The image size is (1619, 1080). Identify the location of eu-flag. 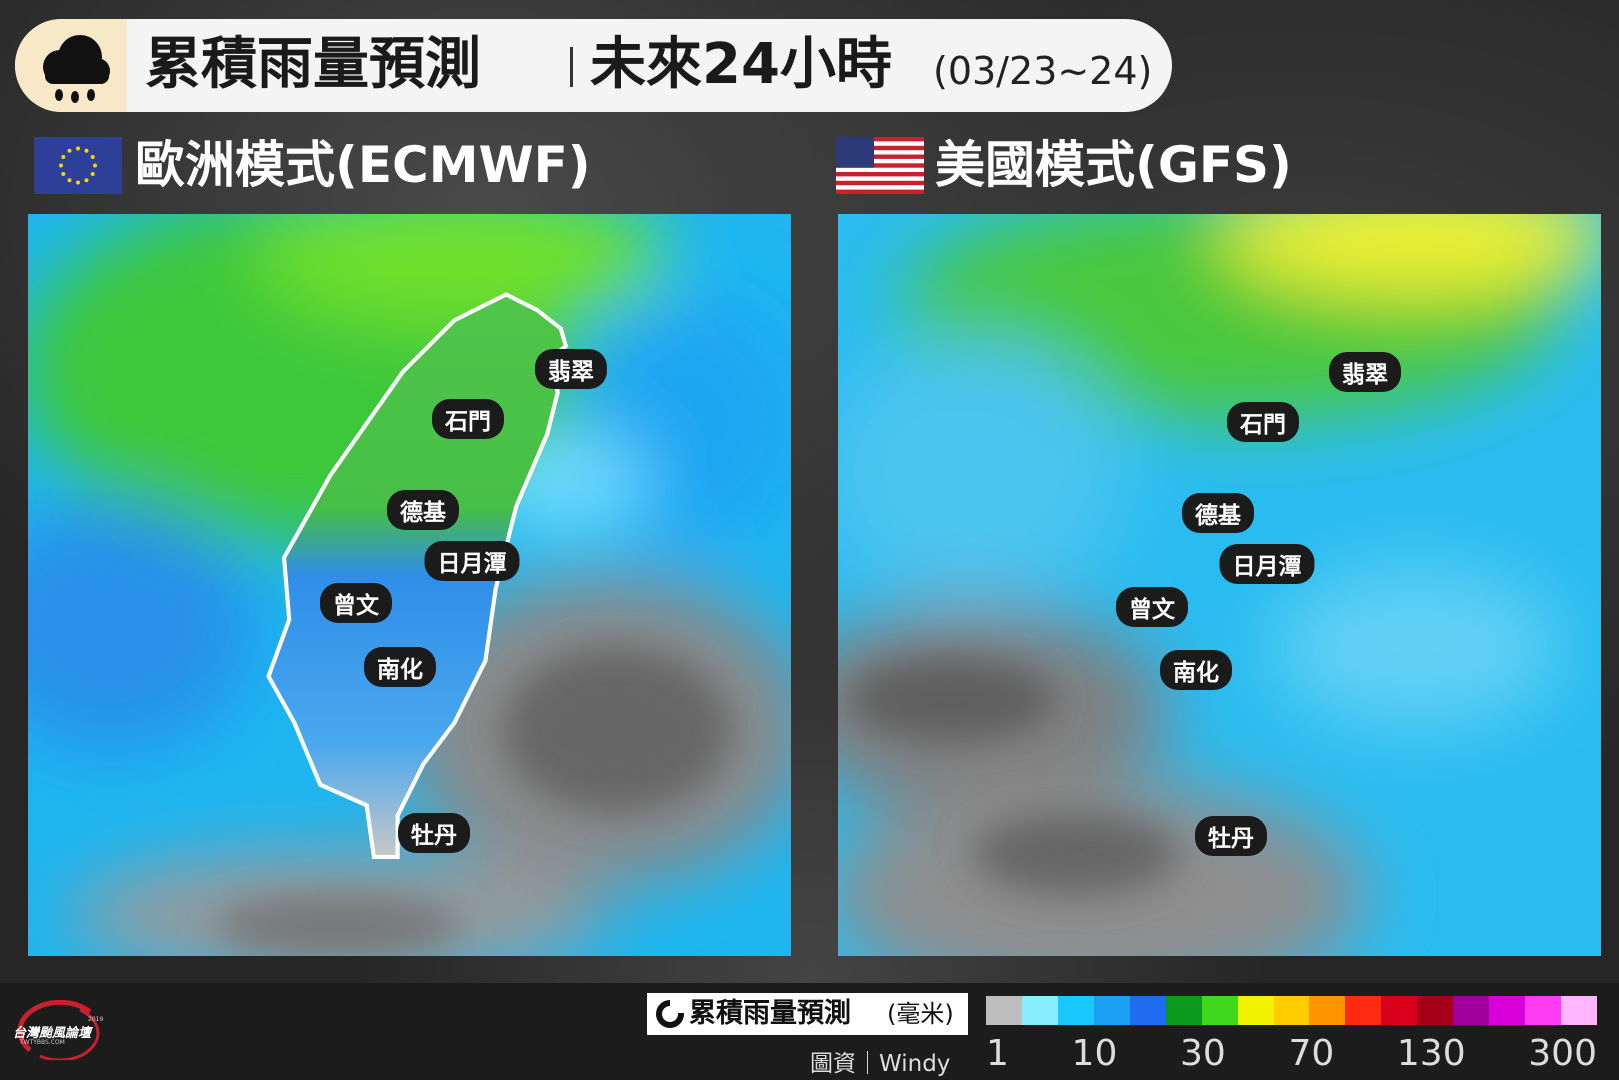
(78, 165).